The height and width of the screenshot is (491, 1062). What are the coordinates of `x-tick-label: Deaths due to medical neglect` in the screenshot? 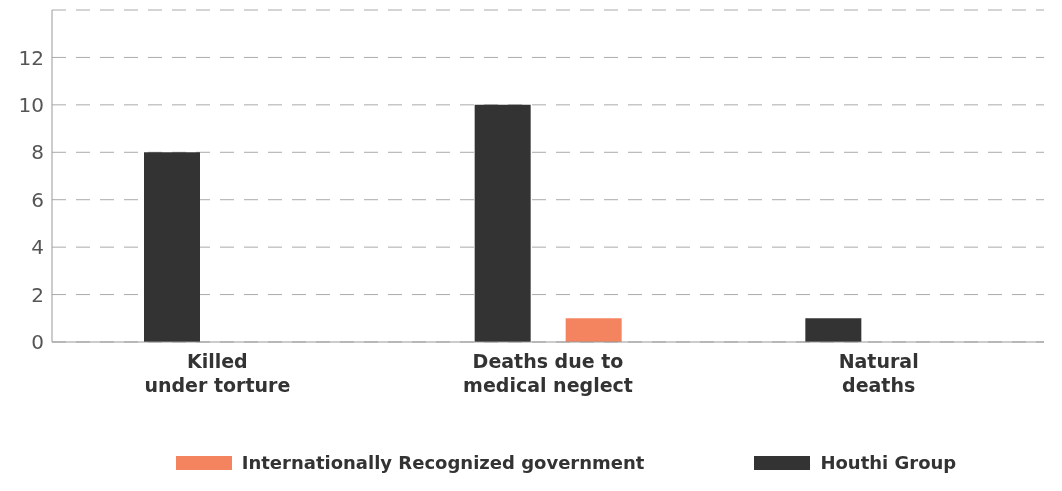 It's located at (548, 373).